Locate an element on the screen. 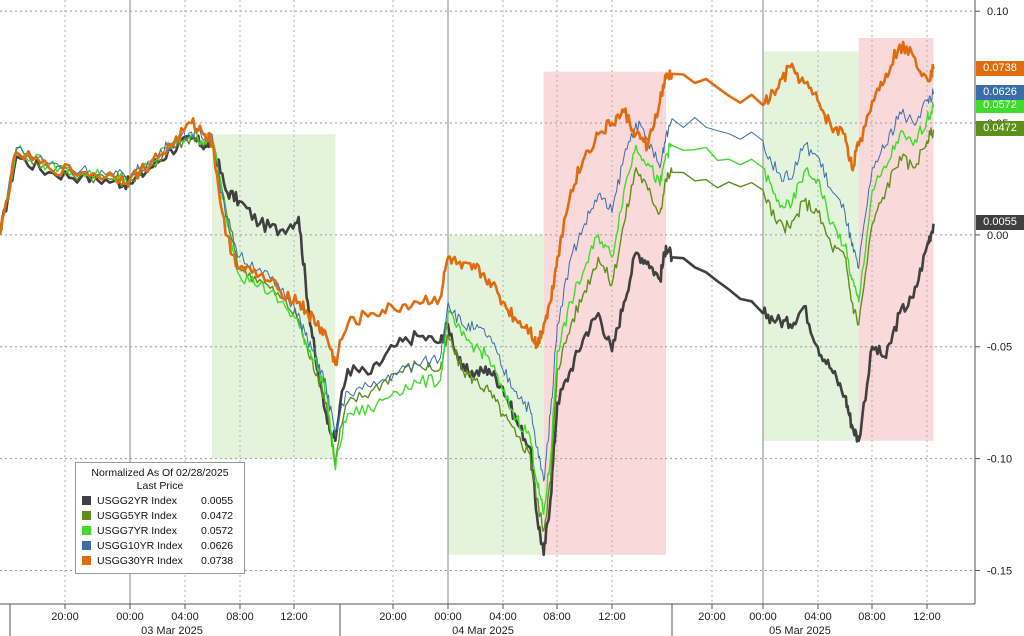 This screenshot has height=636, width=1024. legend-last-value: 0.0572 is located at coordinates (217, 530).